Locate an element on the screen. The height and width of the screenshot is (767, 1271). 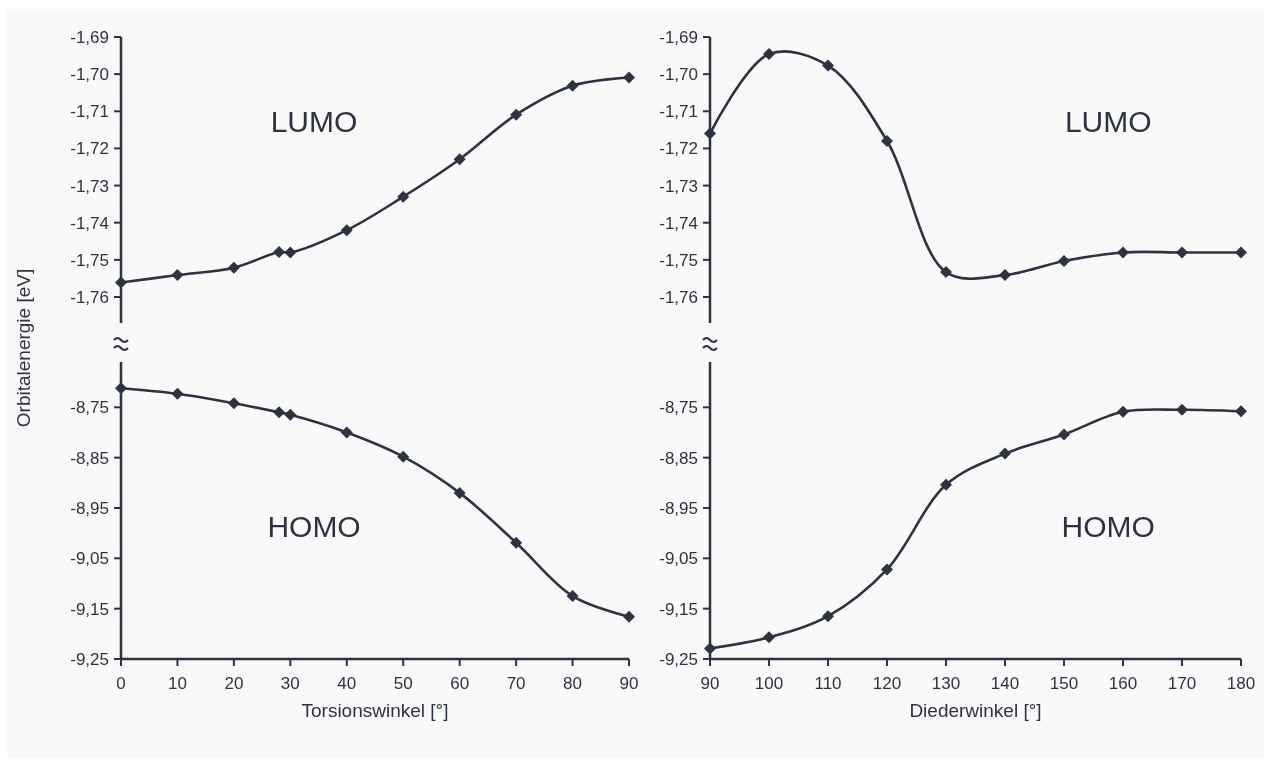
x-tick-label: 20 is located at coordinates (234, 683).